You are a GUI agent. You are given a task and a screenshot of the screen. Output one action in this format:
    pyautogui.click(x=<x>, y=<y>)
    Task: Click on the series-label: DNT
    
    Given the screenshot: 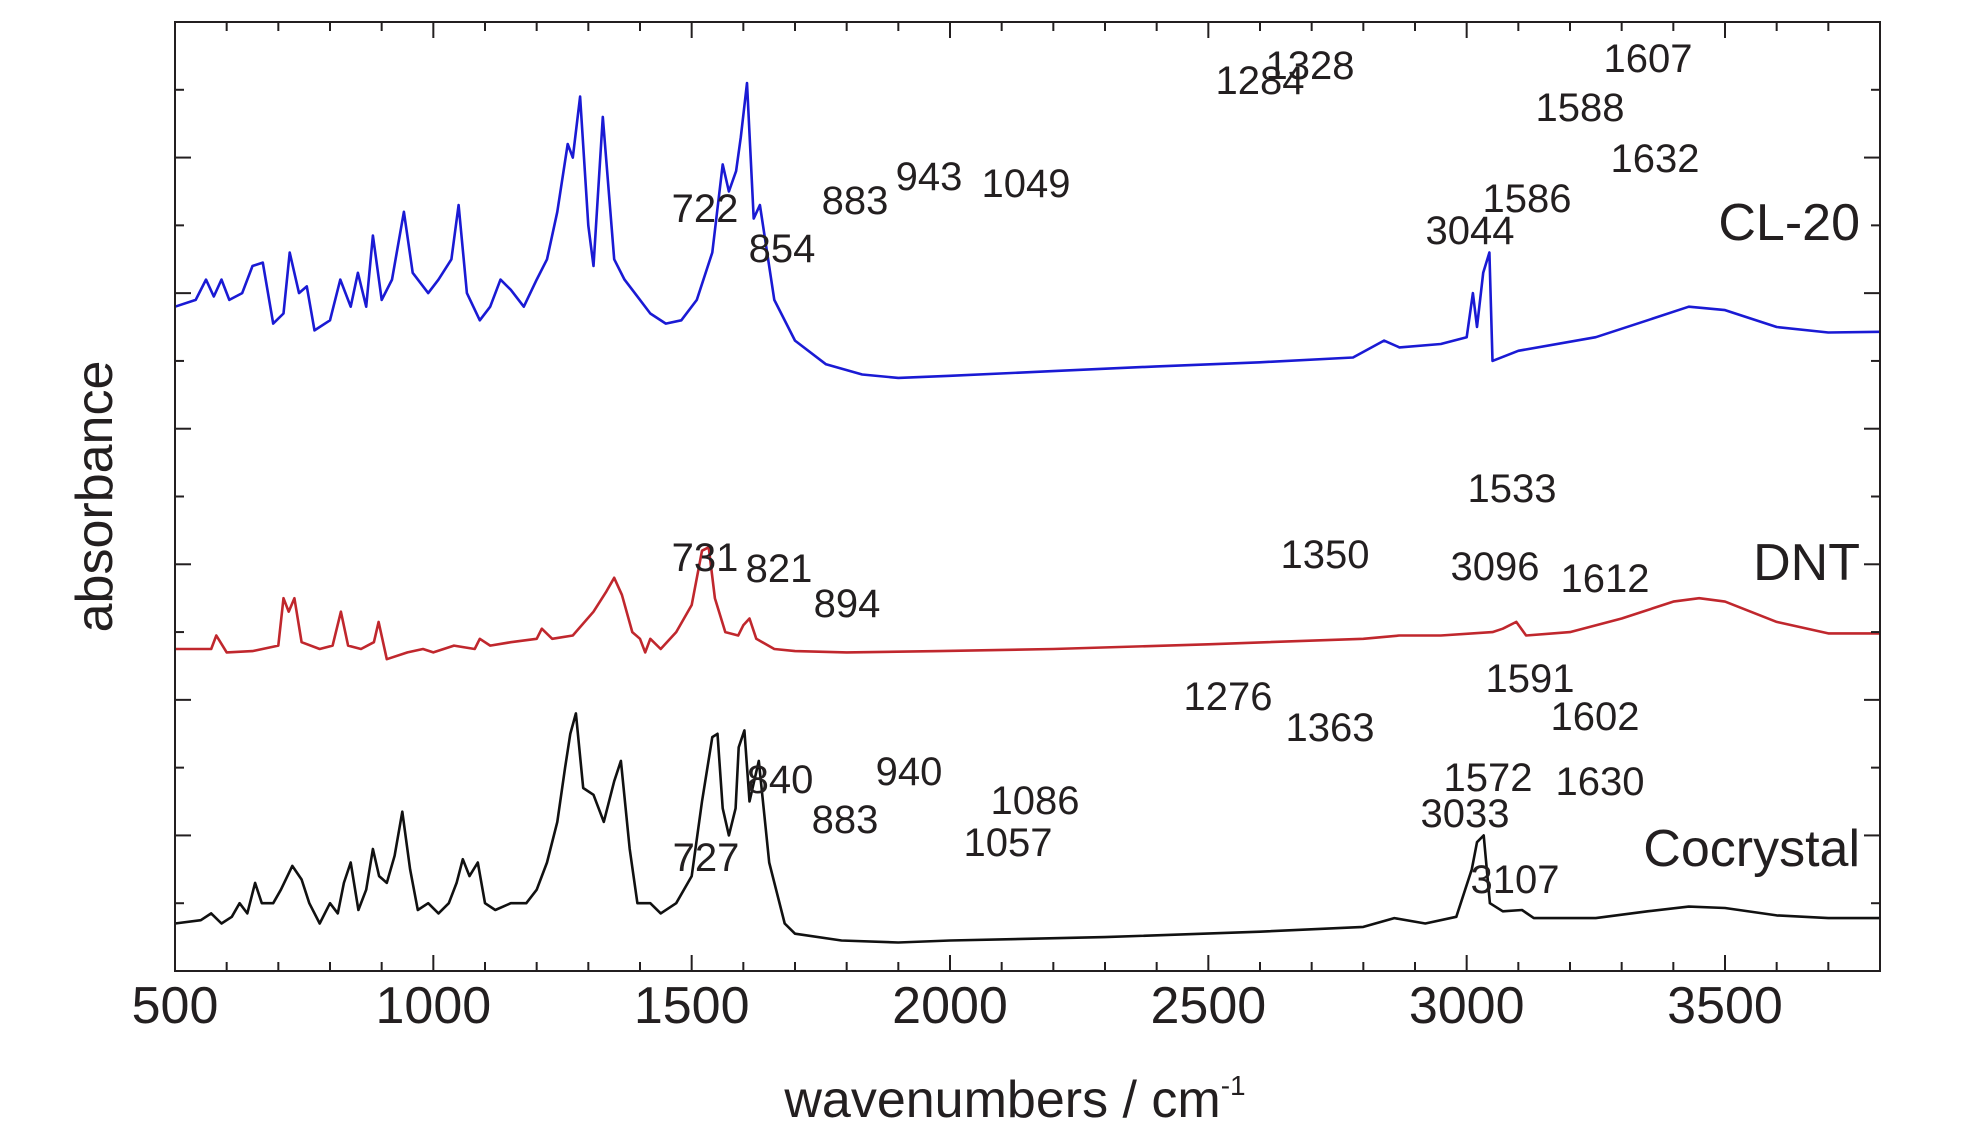 What is the action you would take?
    pyautogui.click(x=1806, y=563)
    